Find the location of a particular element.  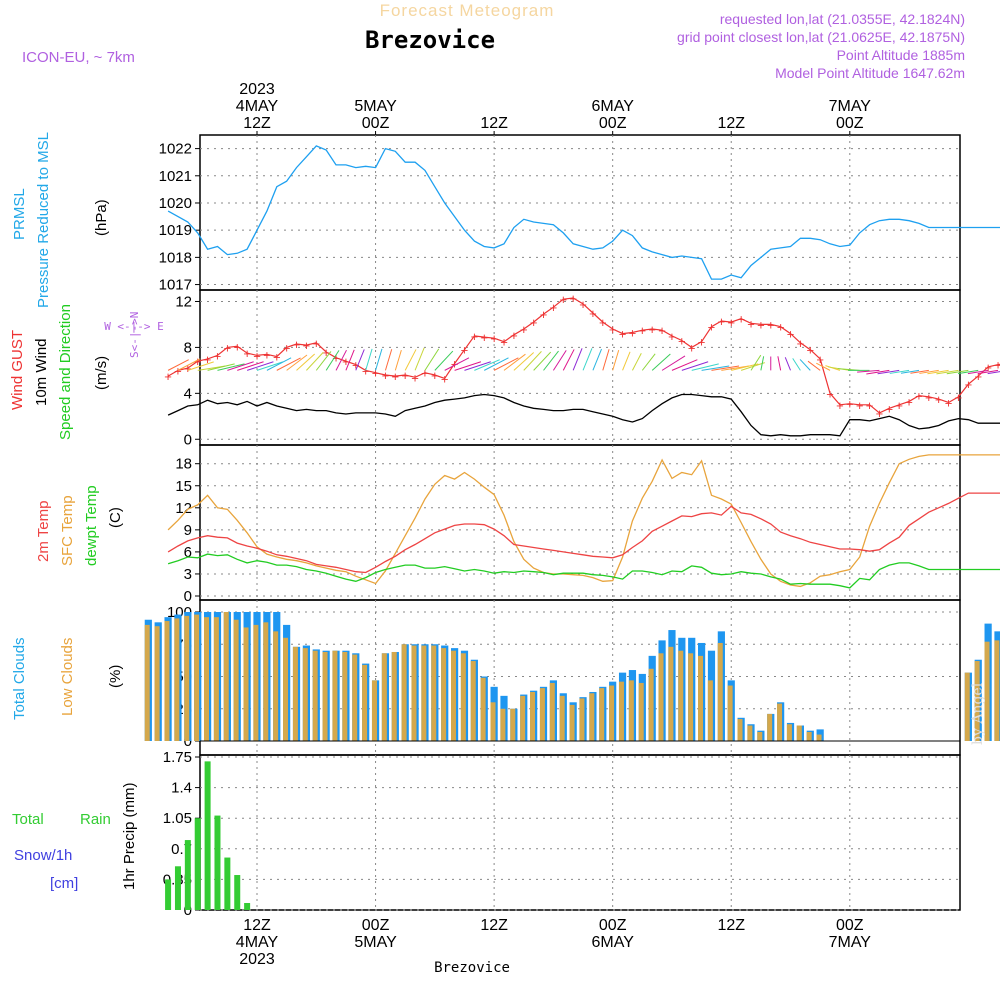

temp-tick-label: 12 is located at coordinates (183, 508).